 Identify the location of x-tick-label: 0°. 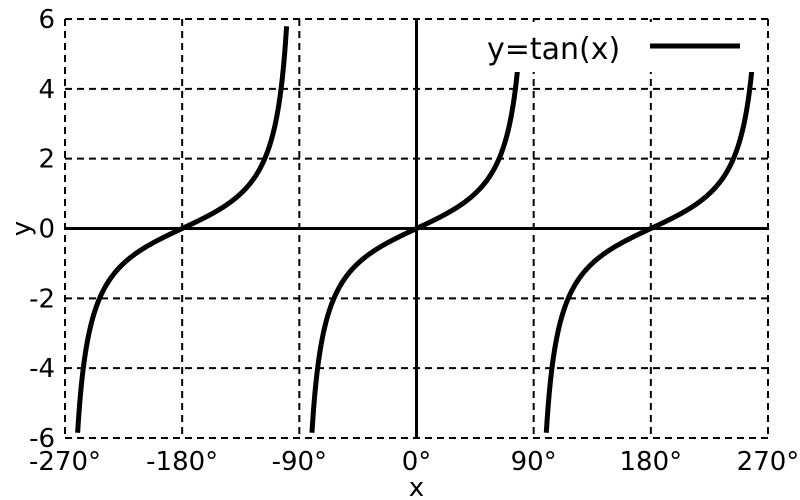
(417, 462).